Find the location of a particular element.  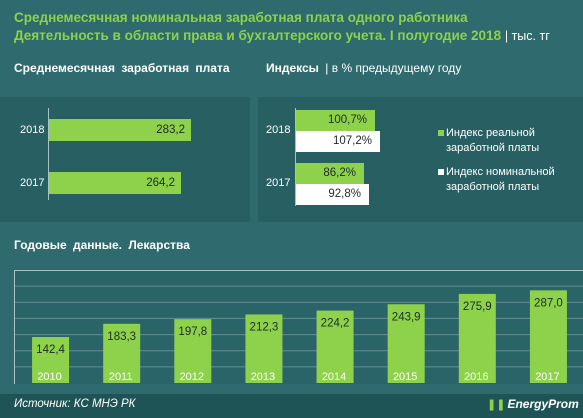

yearly-value-label: 243,9 is located at coordinates (406, 317).